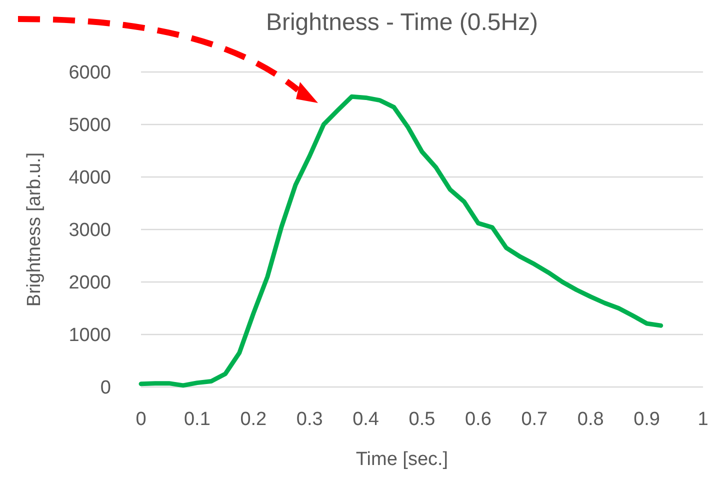  Describe the element at coordinates (703, 419) in the screenshot. I see `x-tick-label: 1` at that location.